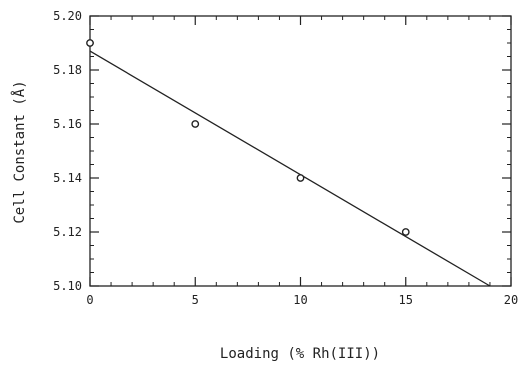 The width and height of the screenshot is (519, 365). What do you see at coordinates (67, 124) in the screenshot?
I see `y-tick-label: 5.16` at bounding box center [67, 124].